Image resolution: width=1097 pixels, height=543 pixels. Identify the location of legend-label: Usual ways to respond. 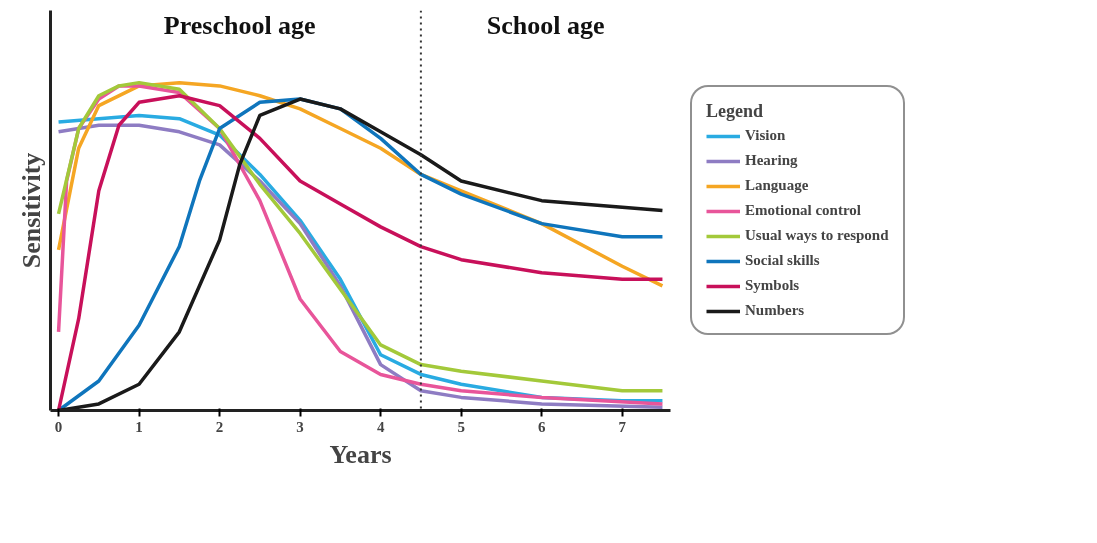
(817, 235).